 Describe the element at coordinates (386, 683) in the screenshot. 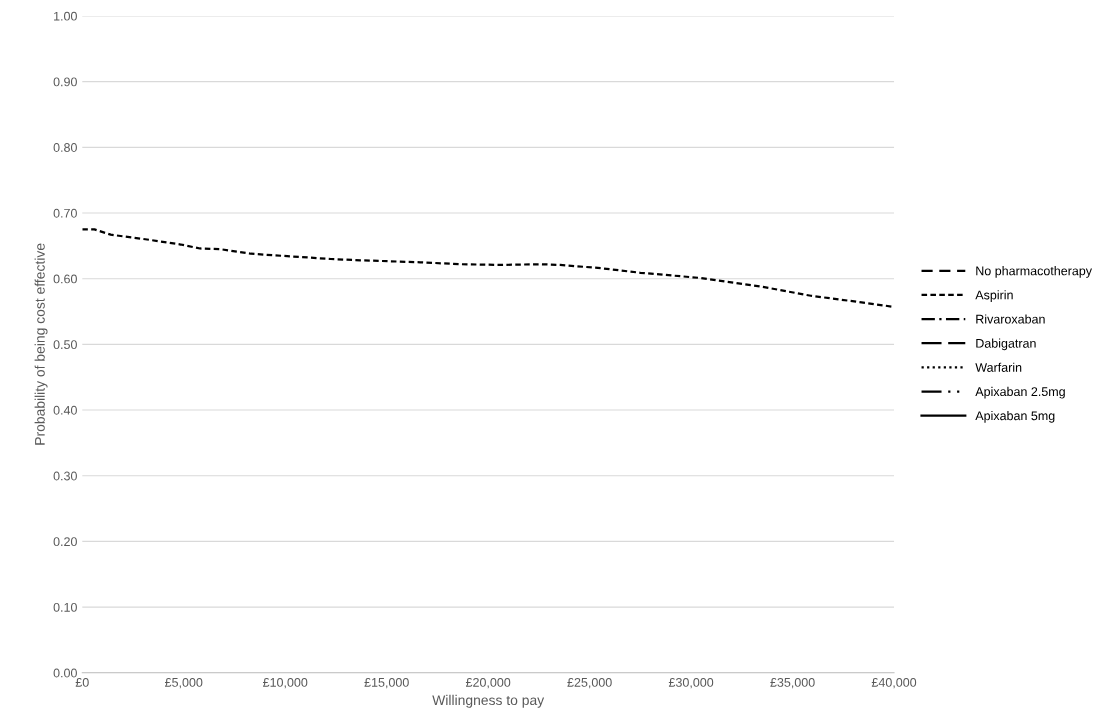

I see `x-tick-label: £15,000` at that location.